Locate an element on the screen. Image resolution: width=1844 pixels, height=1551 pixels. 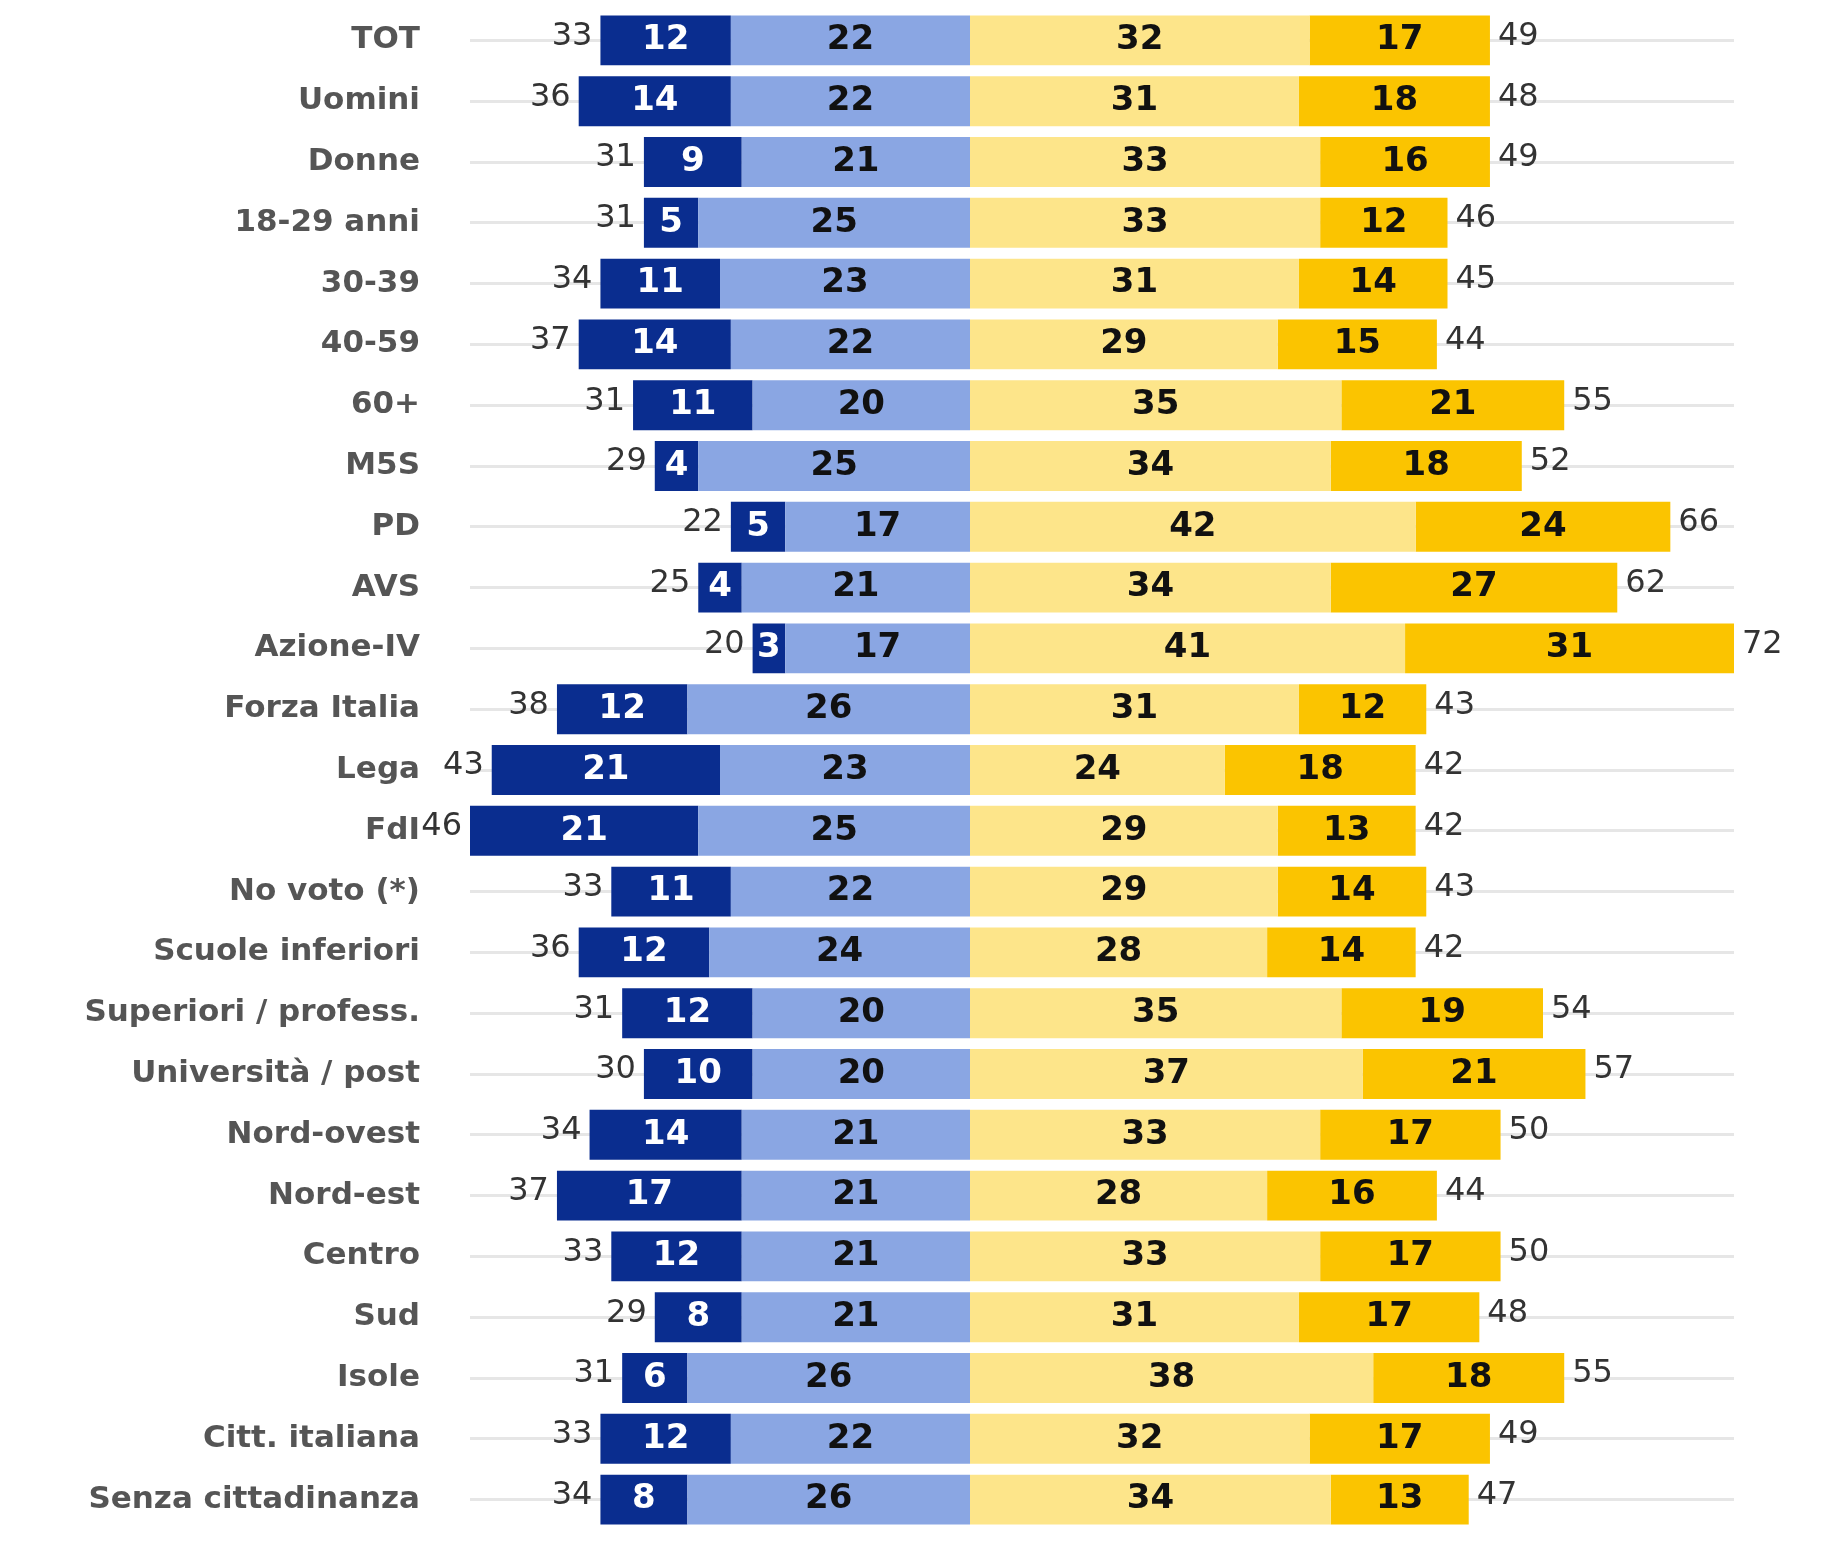
data-label: 35 is located at coordinates (1156, 1010).